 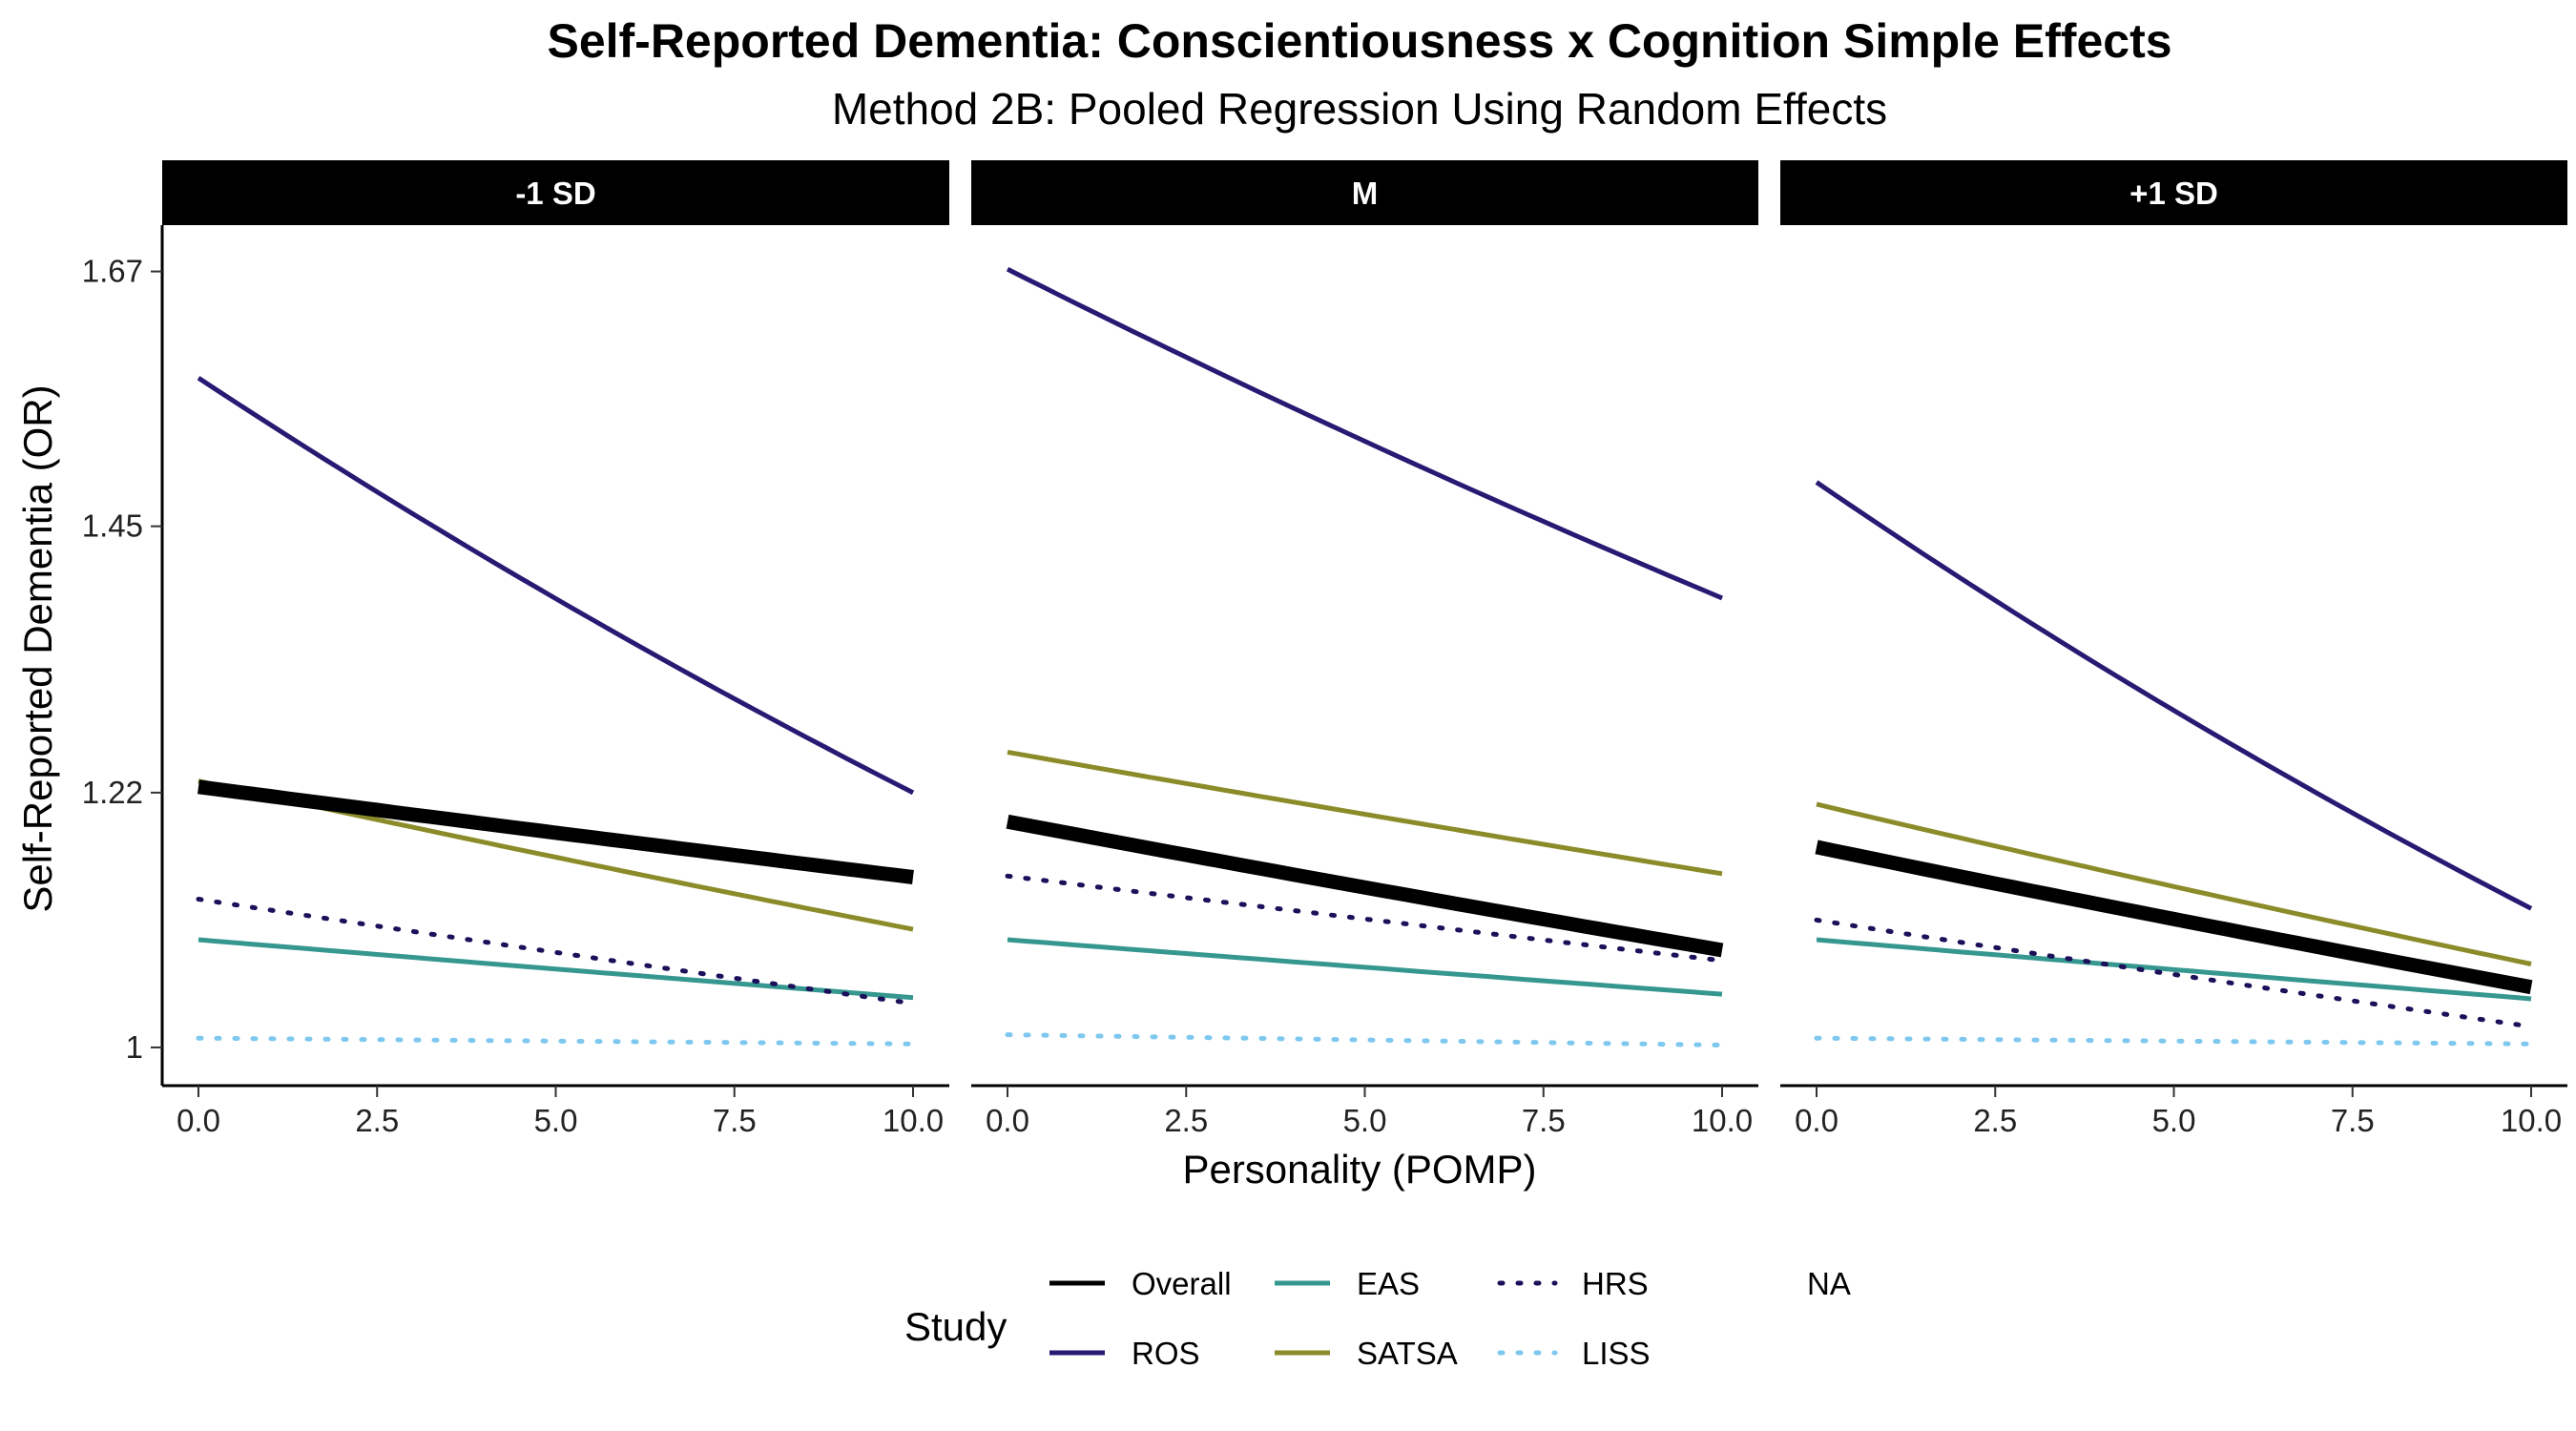 I want to click on legend-label: Overall, so click(x=1182, y=1283).